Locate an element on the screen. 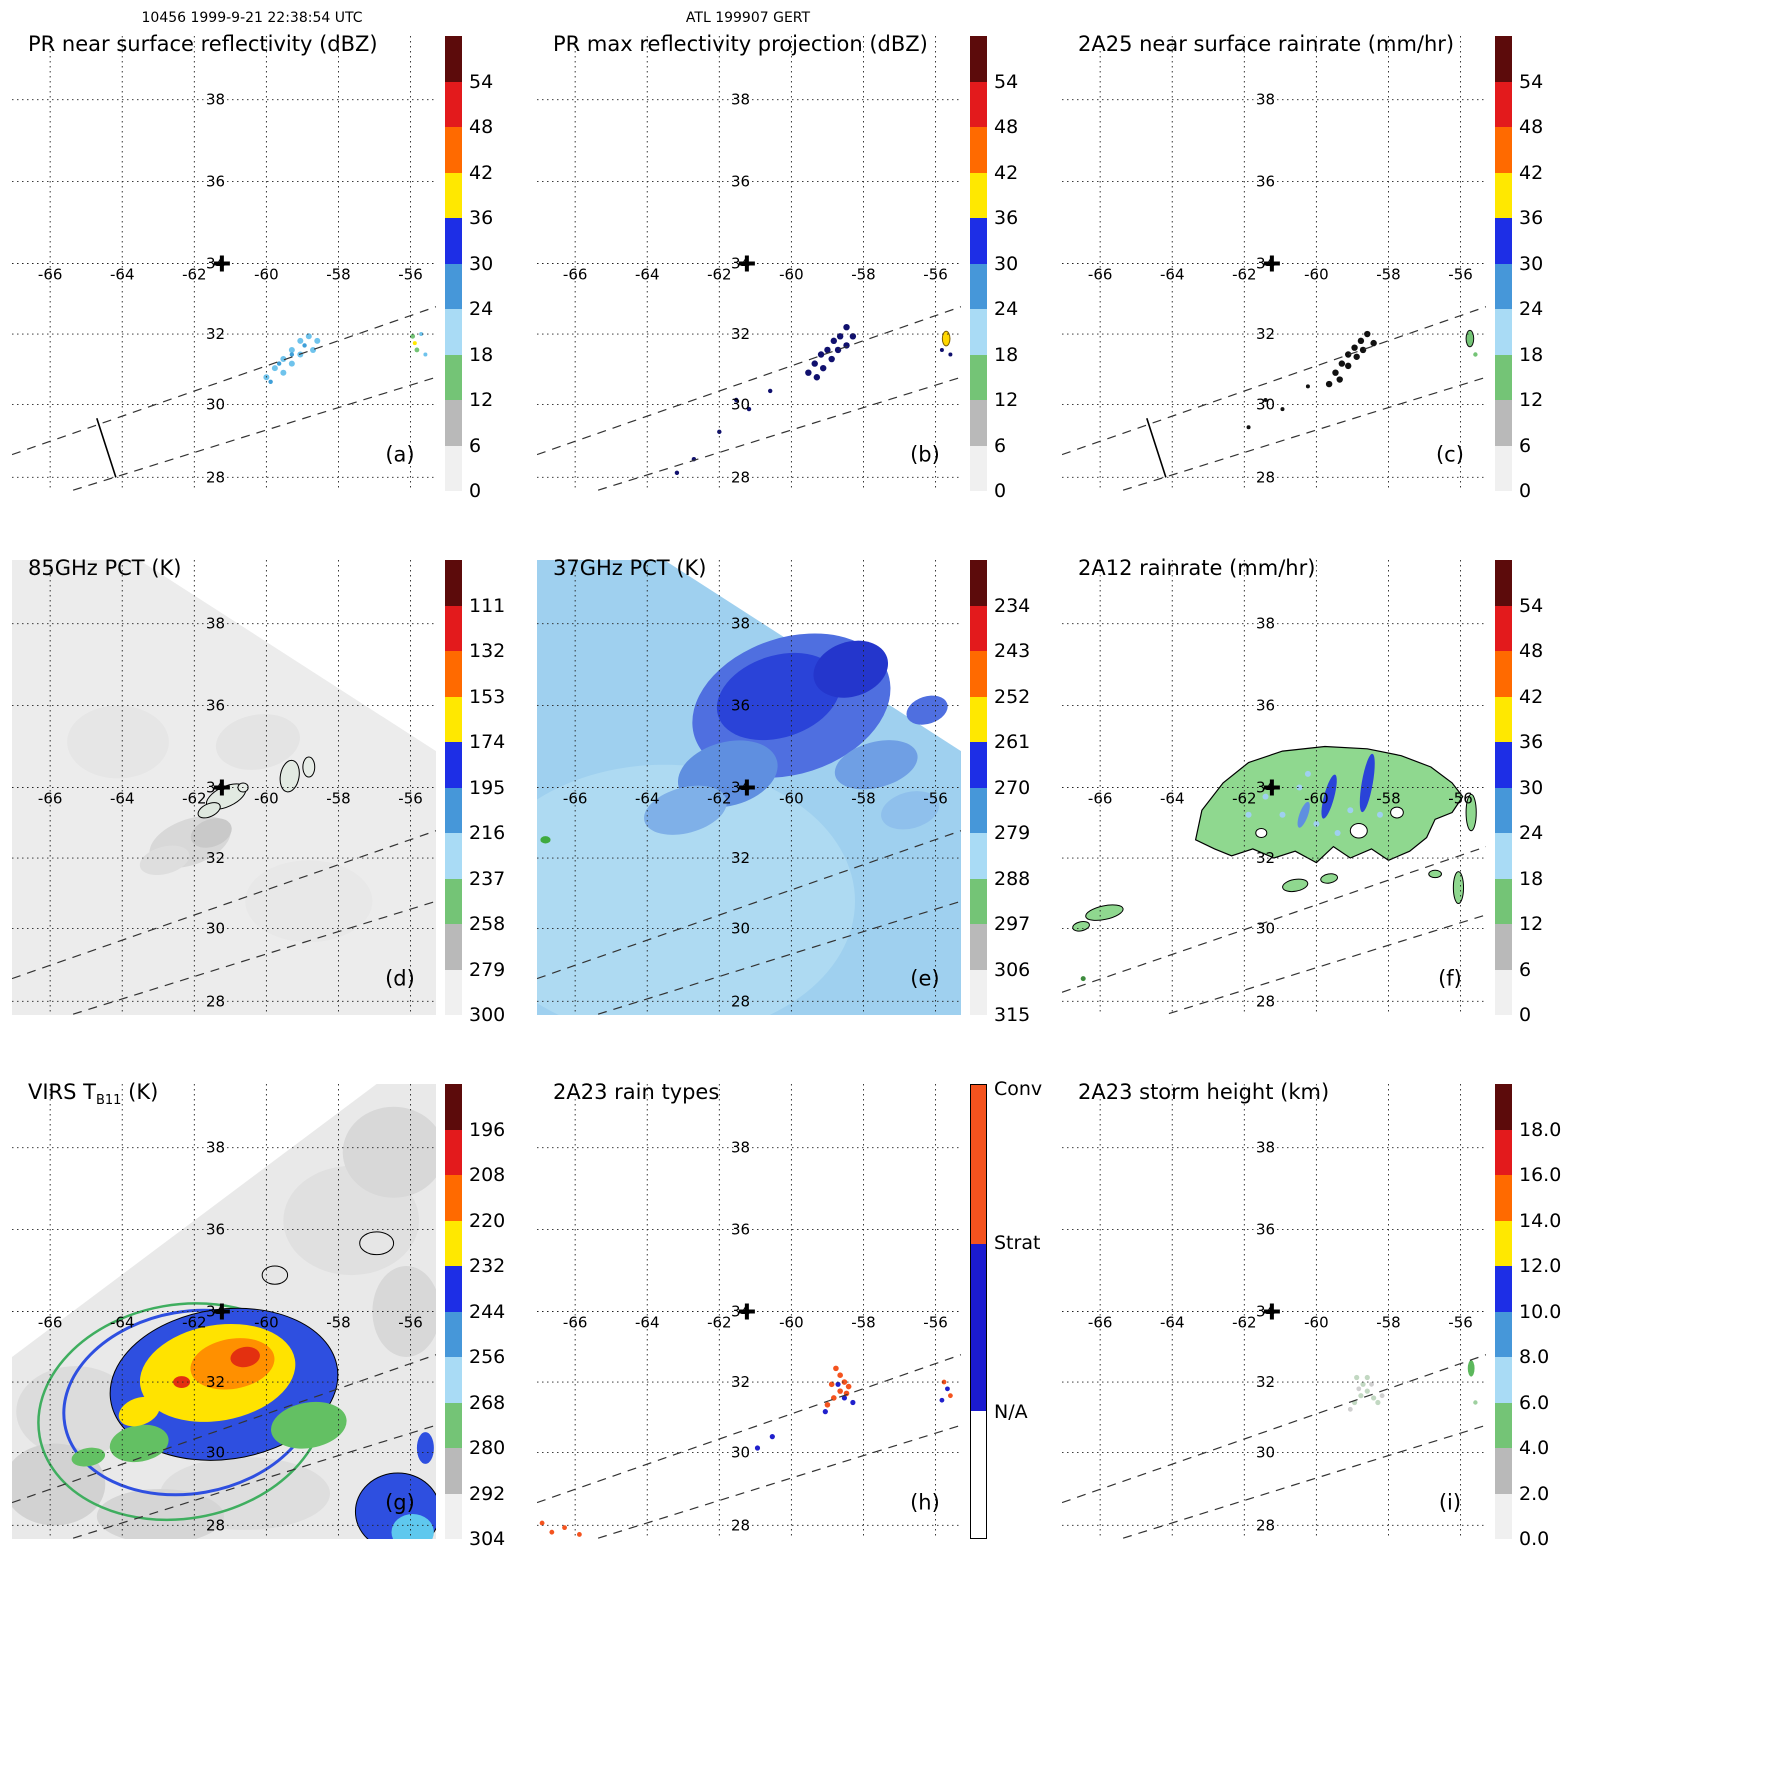 This screenshot has width=1771, height=1771. panel-title-a: PR near surface reflectivity (dBZ) is located at coordinates (203, 44).